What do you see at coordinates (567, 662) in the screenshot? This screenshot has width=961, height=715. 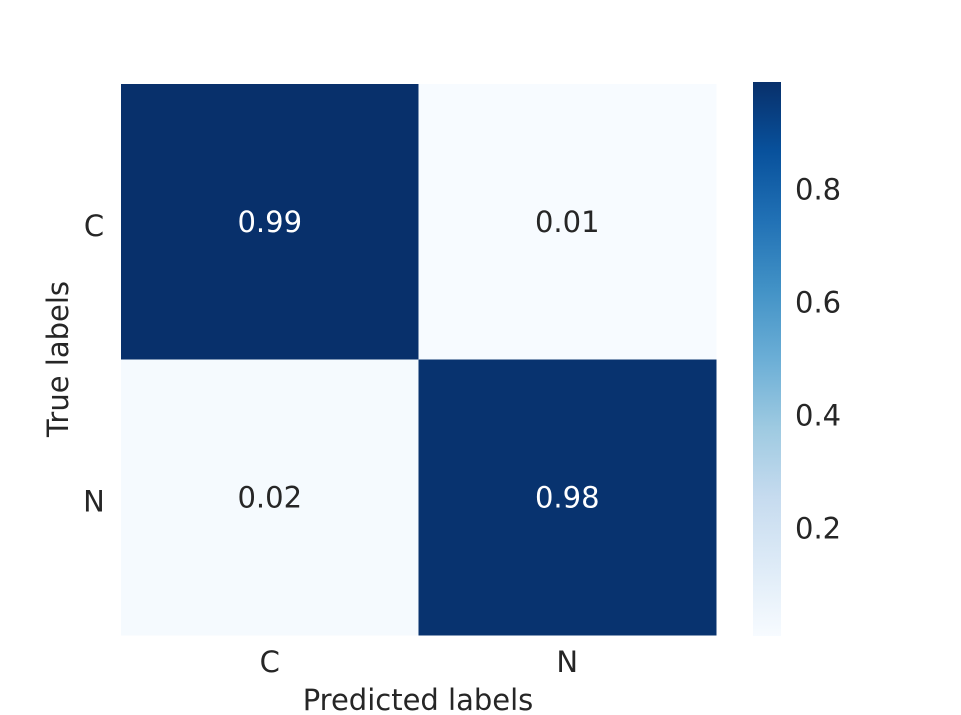 I see `x-tick-label: N` at bounding box center [567, 662].